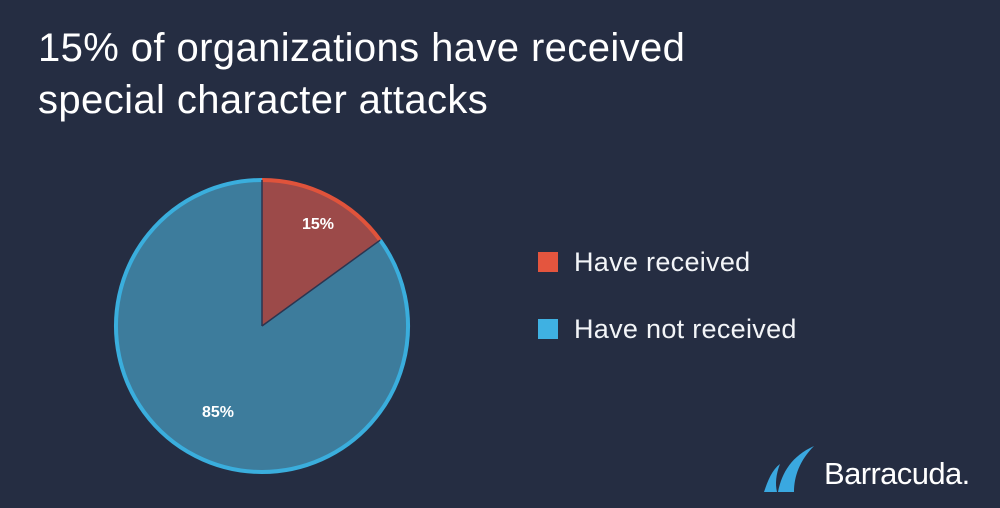 The image size is (1000, 508). What do you see at coordinates (362, 48) in the screenshot?
I see `chart-title-line-1: 15% of organizations have received` at bounding box center [362, 48].